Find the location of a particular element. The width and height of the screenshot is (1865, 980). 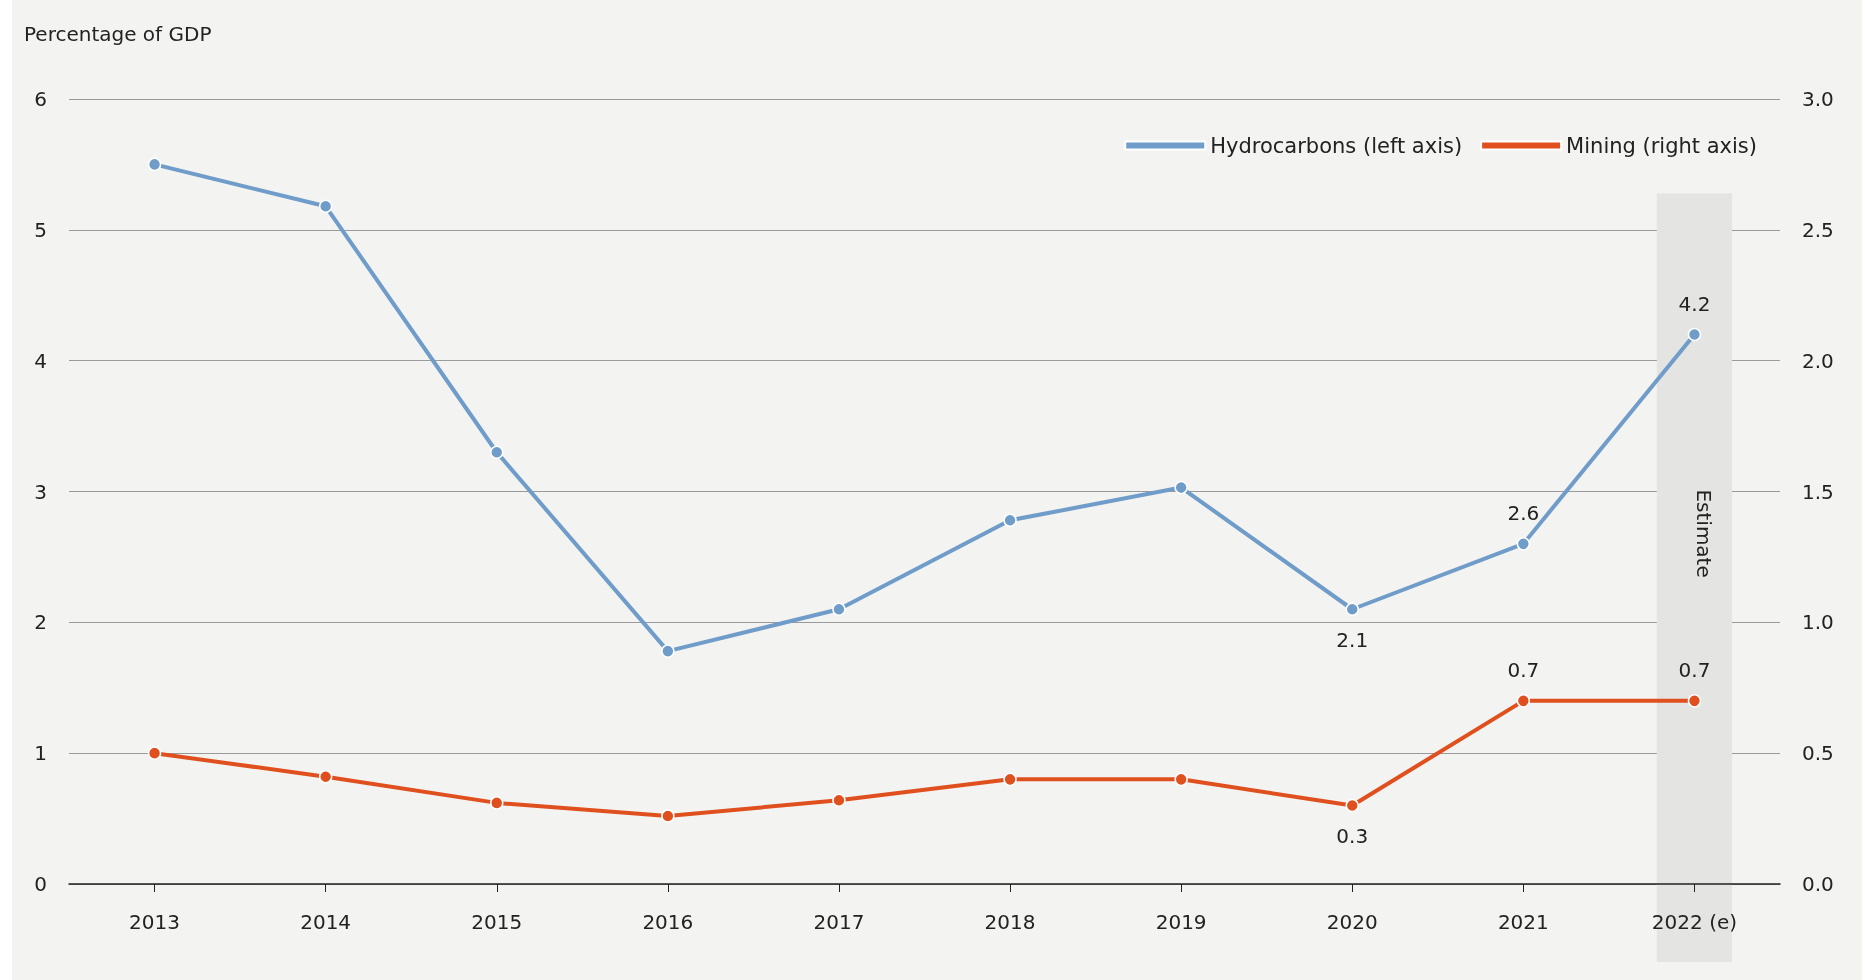

y-tick-label: 0 is located at coordinates (40, 884).